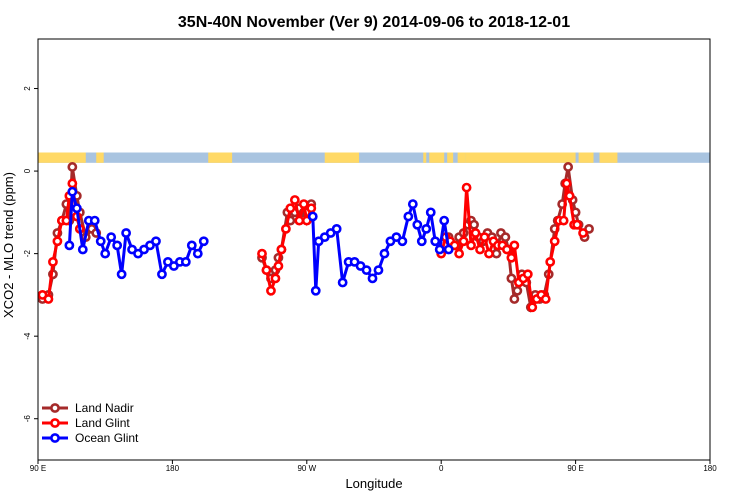 The width and height of the screenshot is (750, 500). I want to click on x-axis-label: Longitude, so click(373, 483).